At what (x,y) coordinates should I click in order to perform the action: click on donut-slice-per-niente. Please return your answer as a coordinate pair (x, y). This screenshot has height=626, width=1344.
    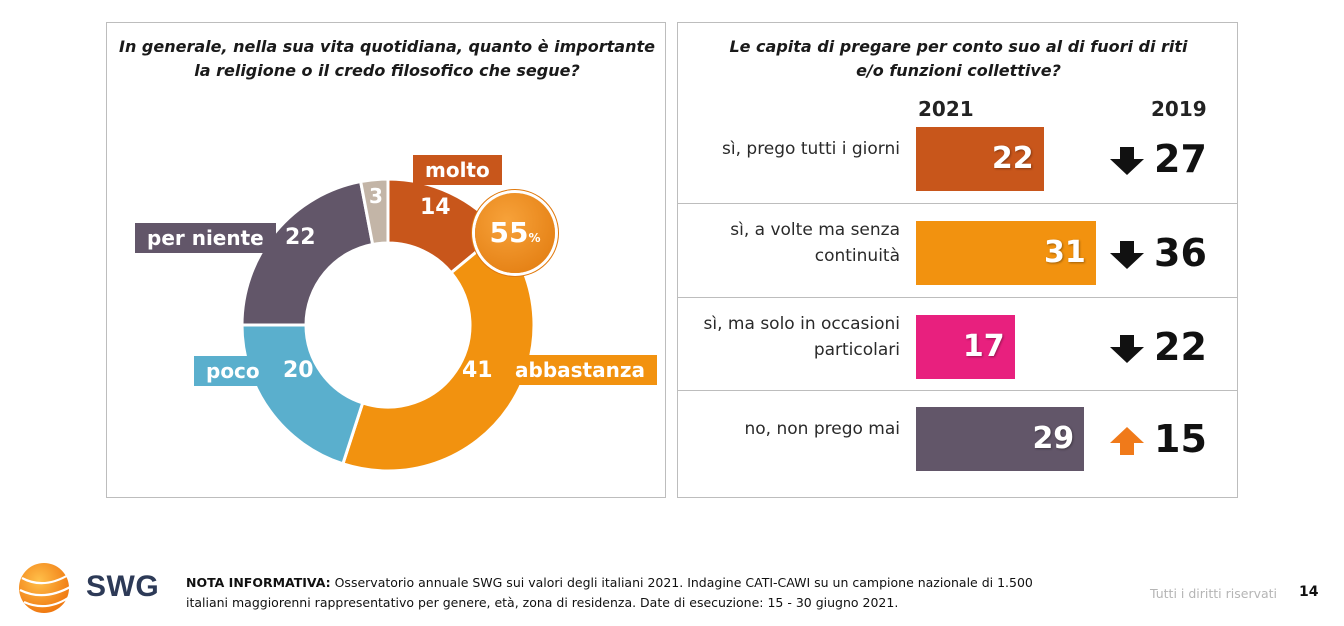
    Looking at the image, I should click on (307, 253).